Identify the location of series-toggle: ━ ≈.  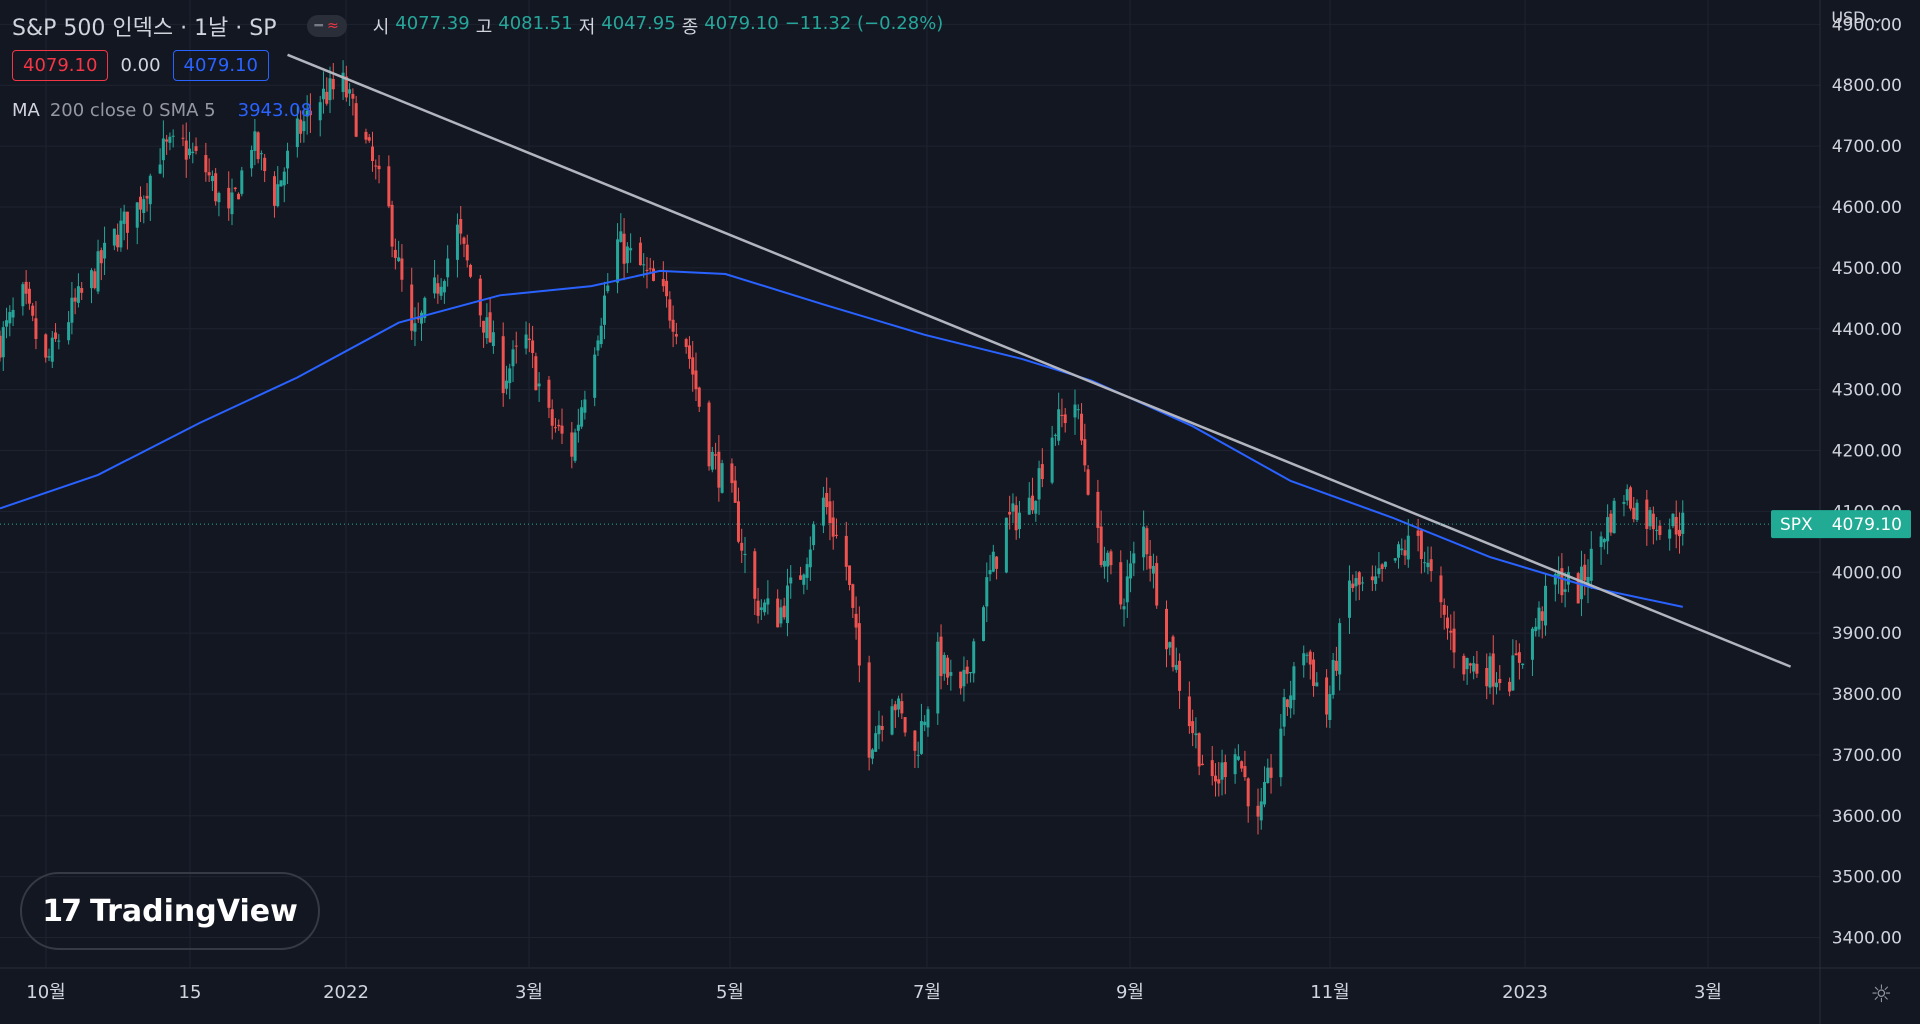
(326, 26).